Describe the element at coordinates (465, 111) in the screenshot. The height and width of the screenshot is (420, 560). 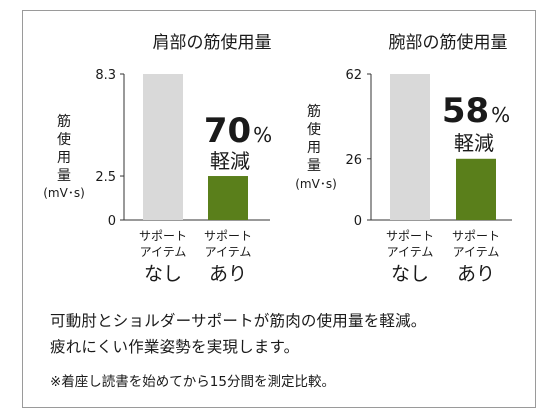
I see `reduction-number: 58` at that location.